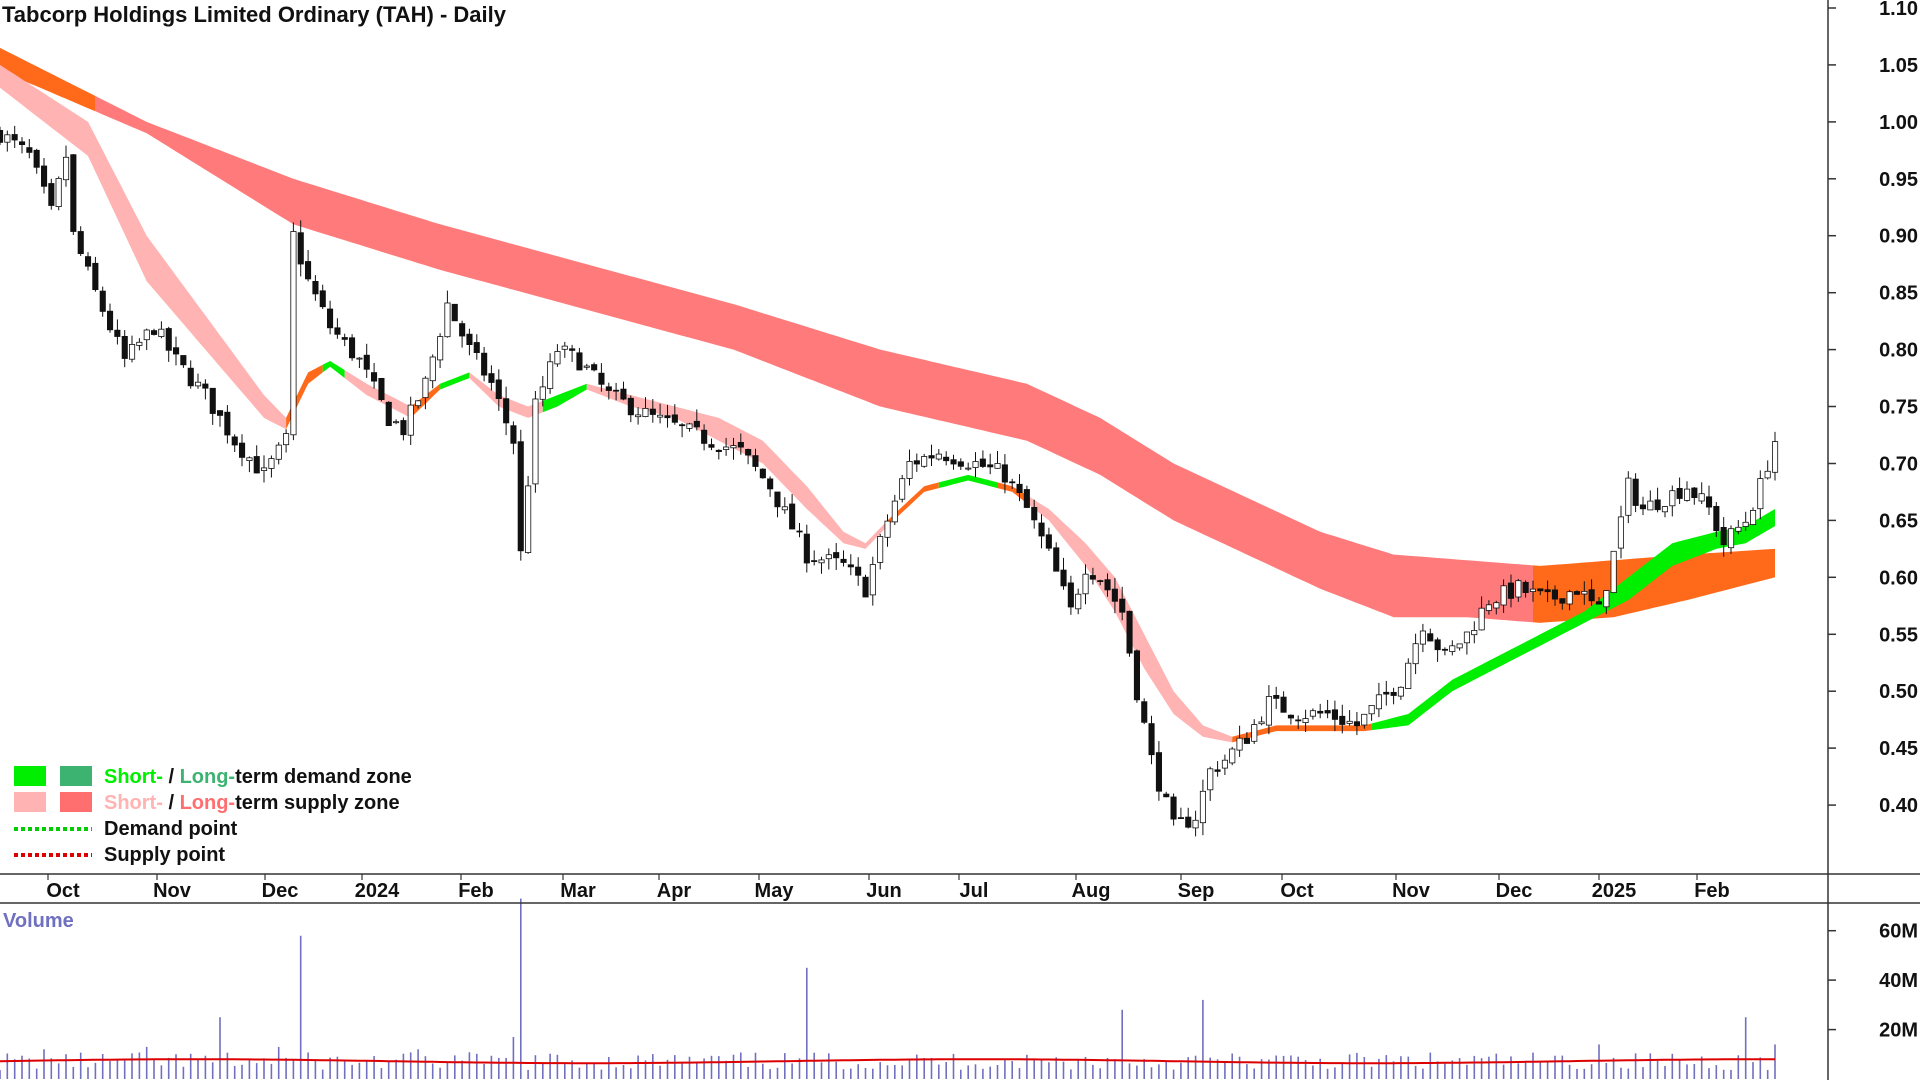  I want to click on y-tick-label: 1.10, so click(1898, 10).